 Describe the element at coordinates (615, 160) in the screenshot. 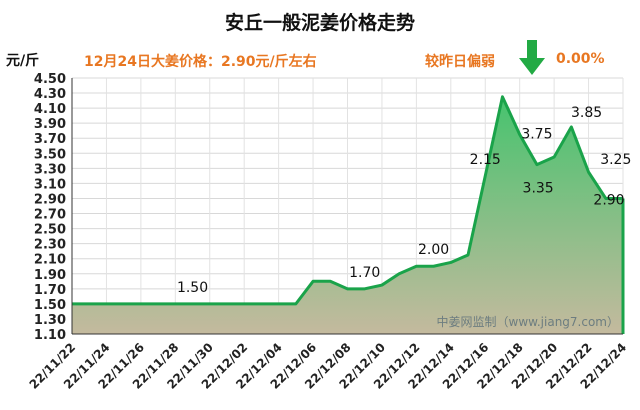

I see `data-label: 3.25` at that location.